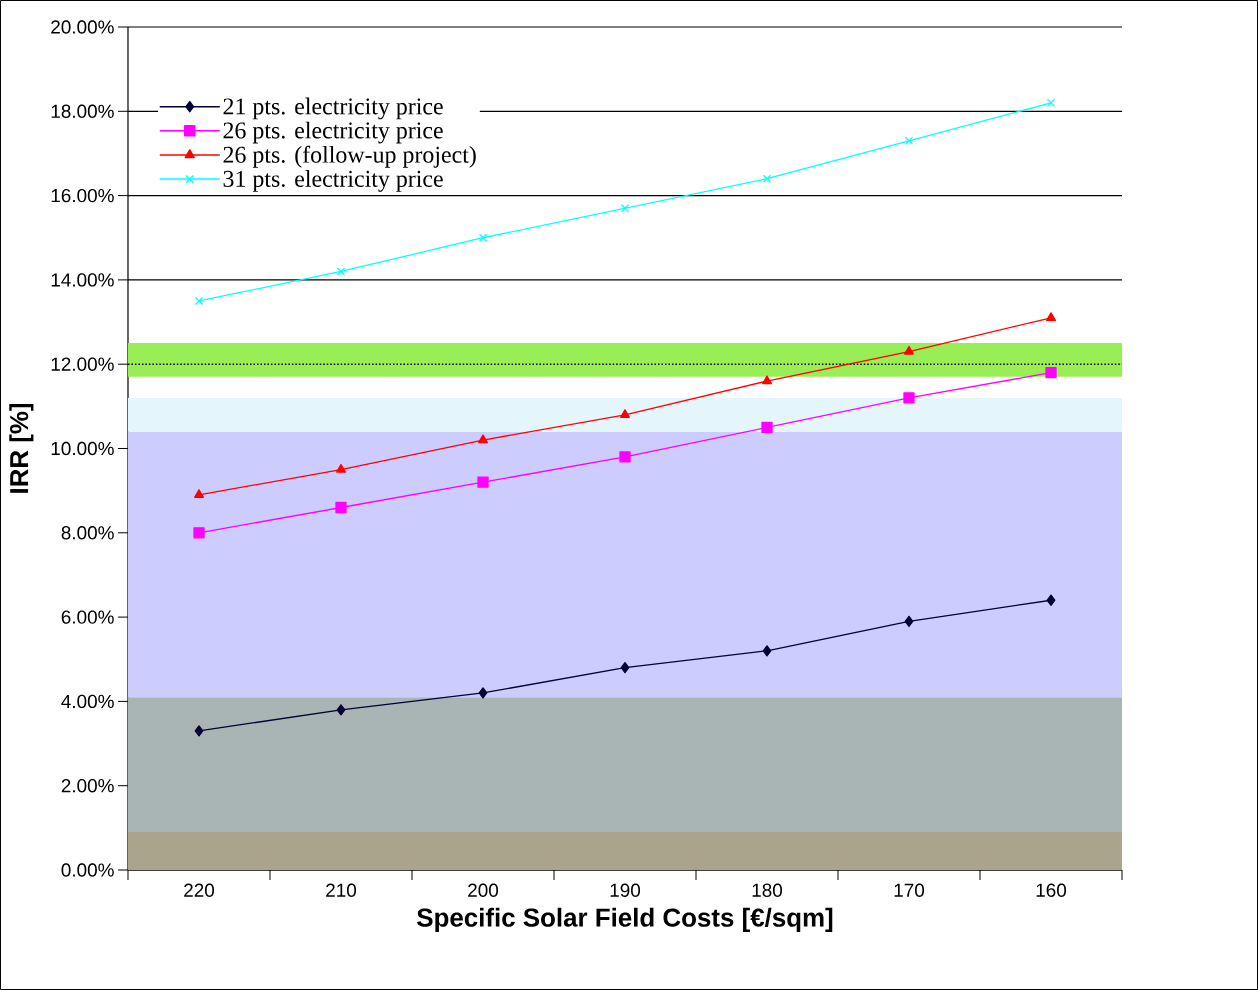 The height and width of the screenshot is (990, 1258). What do you see at coordinates (625, 890) in the screenshot?
I see `x-tick-label: 190` at bounding box center [625, 890].